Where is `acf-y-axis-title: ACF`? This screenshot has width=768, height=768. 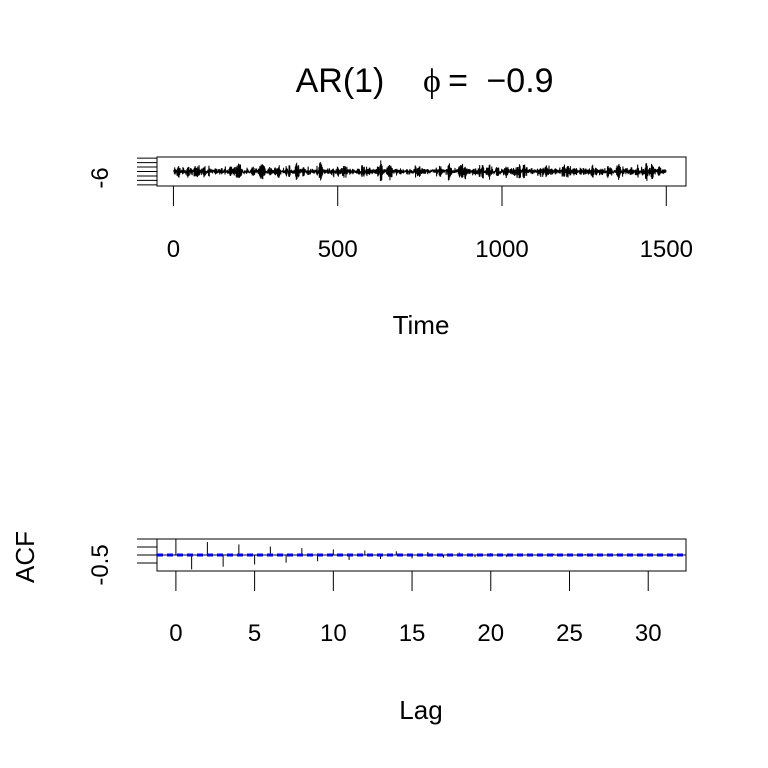 acf-y-axis-title: ACF is located at coordinates (25, 557).